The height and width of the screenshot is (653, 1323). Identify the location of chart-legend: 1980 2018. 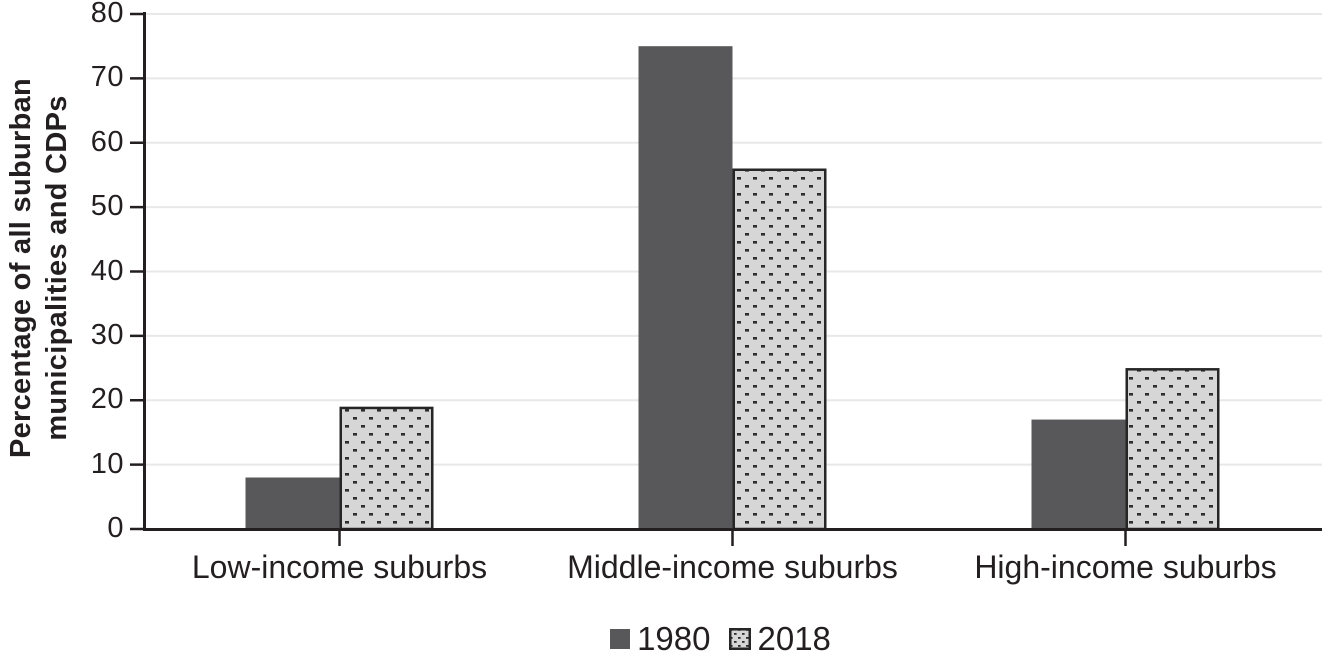
(720, 636).